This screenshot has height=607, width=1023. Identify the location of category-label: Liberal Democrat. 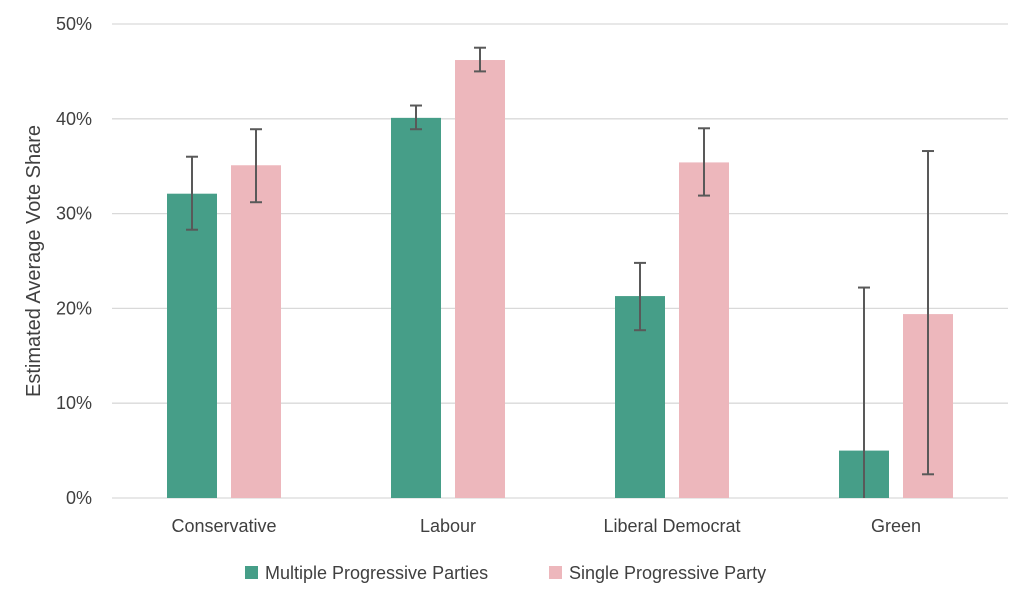
(671, 526).